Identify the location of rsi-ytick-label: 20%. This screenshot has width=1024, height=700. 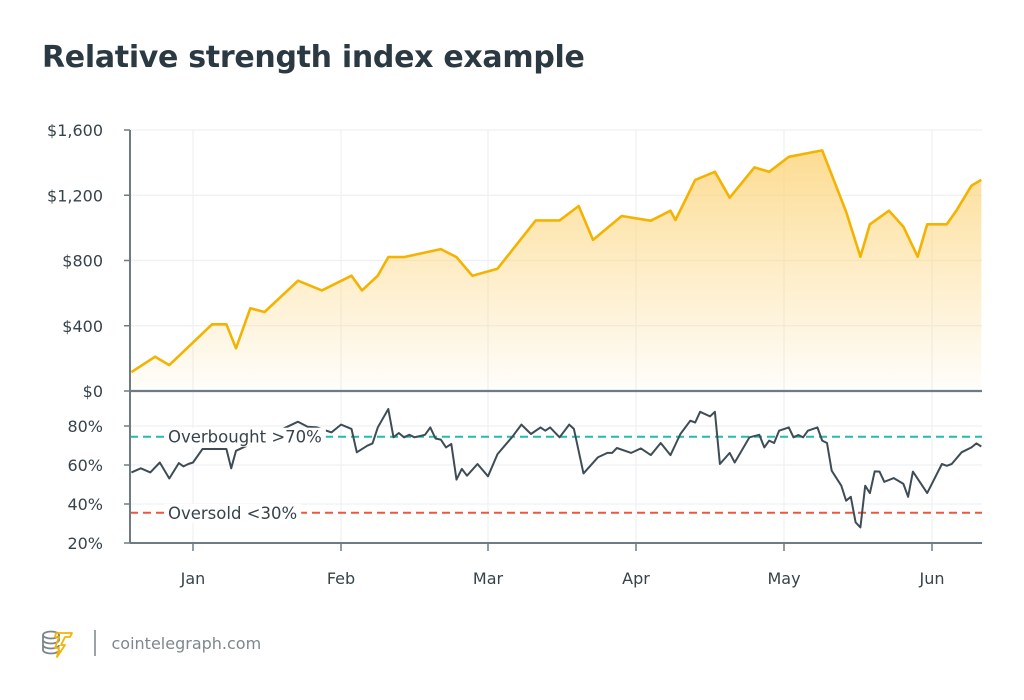
(85, 543).